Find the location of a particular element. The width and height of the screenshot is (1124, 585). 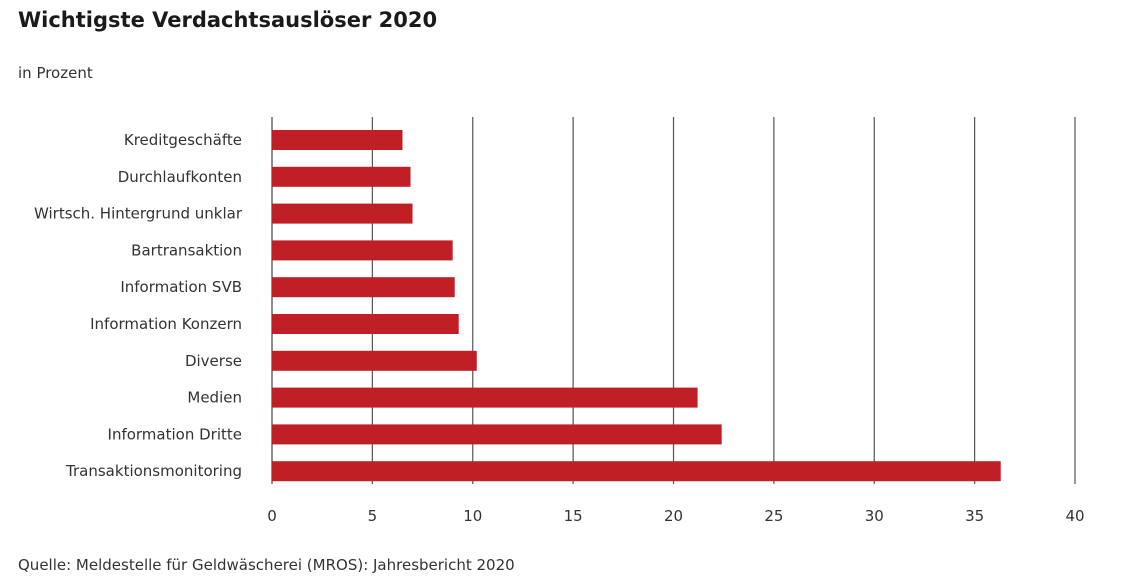

category-label: Transaktionsmonitoring is located at coordinates (153, 471).